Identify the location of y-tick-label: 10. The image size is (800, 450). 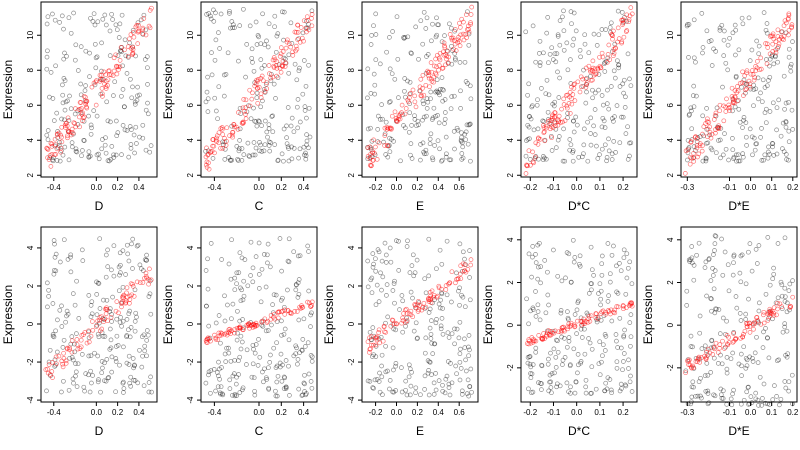
(351, 34).